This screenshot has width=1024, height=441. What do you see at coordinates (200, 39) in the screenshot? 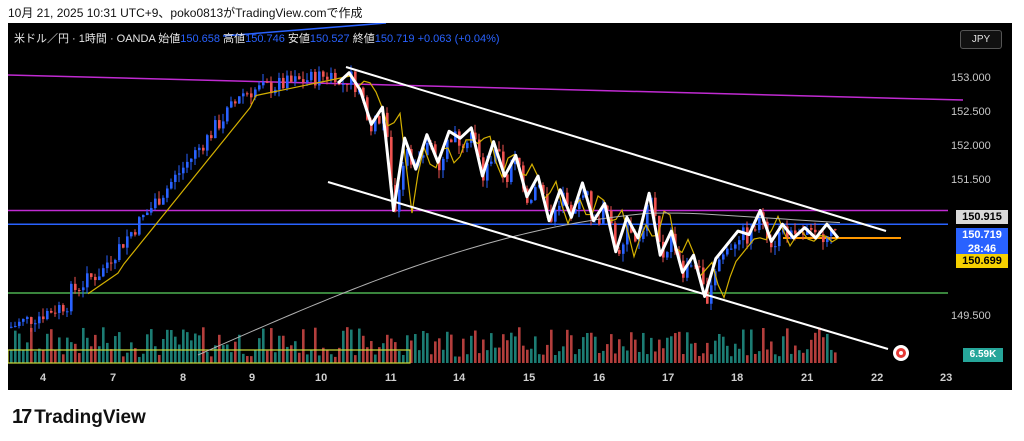
I see `open-value: 150.658` at bounding box center [200, 39].